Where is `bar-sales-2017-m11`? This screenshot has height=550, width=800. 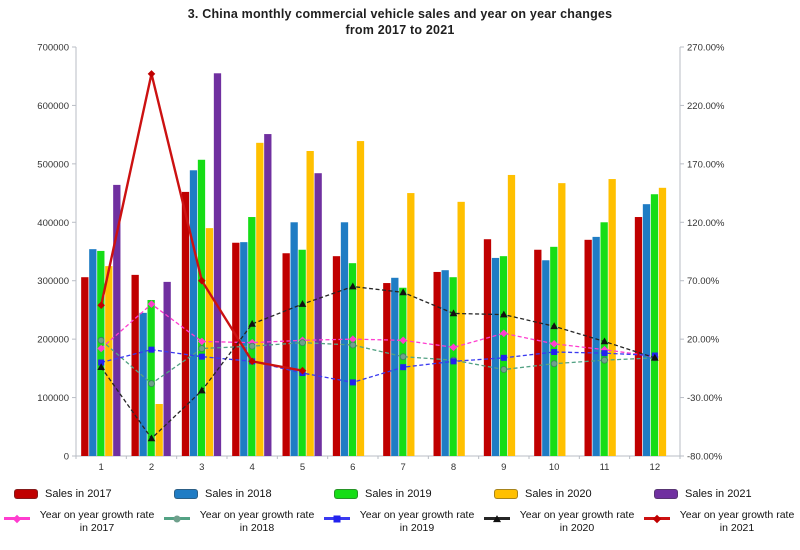
bar-sales-2017-m11 is located at coordinates (588, 347).